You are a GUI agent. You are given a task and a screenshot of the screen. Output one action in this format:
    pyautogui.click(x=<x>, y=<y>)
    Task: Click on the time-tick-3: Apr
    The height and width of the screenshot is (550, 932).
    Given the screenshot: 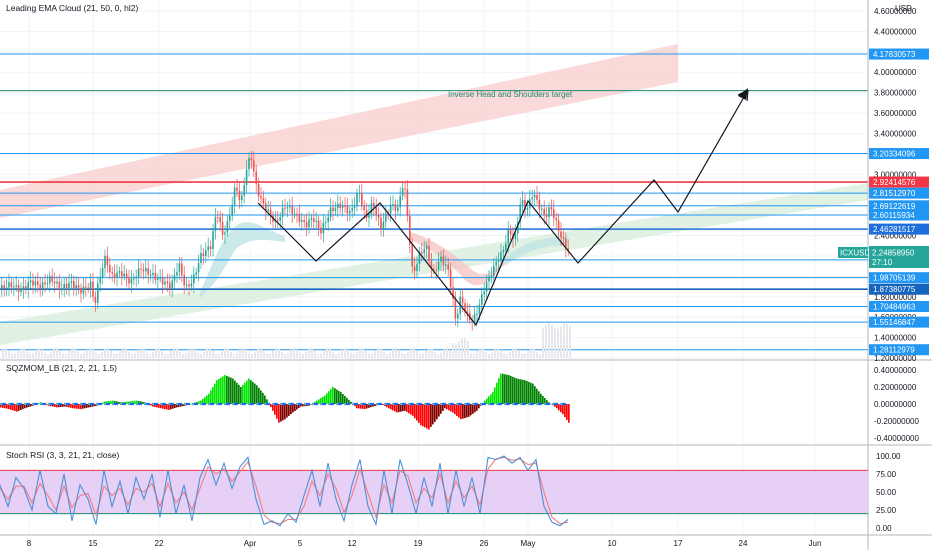 What is the action you would take?
    pyautogui.click(x=250, y=543)
    